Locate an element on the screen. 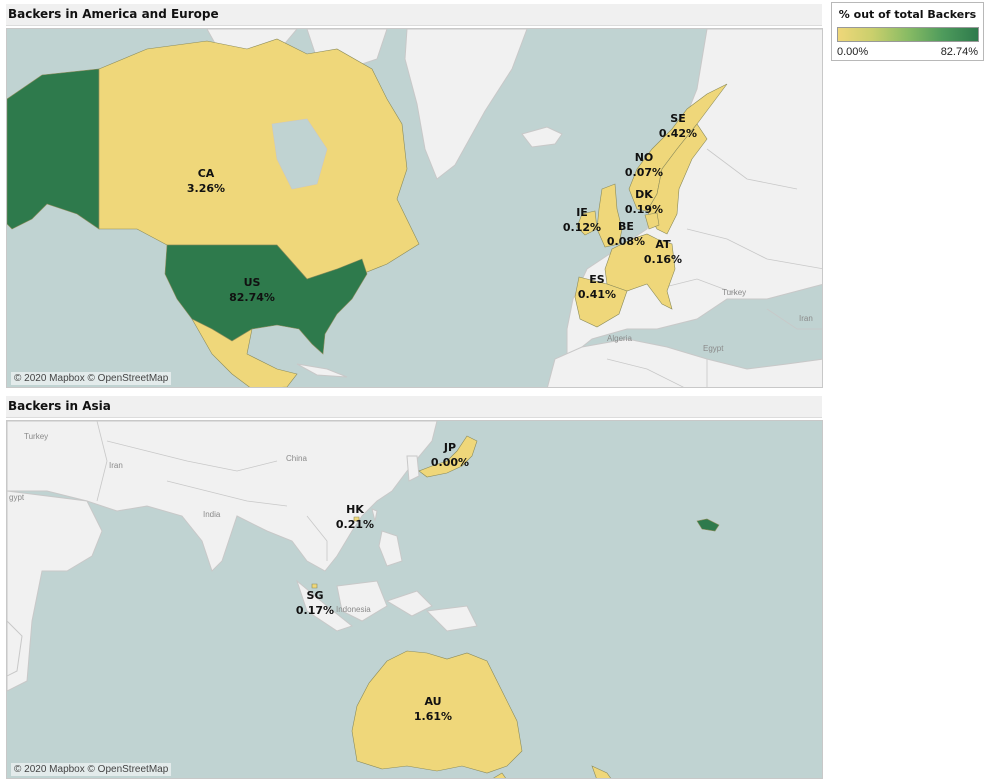 This screenshot has height=779, width=988. country-pct-at: 0.16% is located at coordinates (663, 259).